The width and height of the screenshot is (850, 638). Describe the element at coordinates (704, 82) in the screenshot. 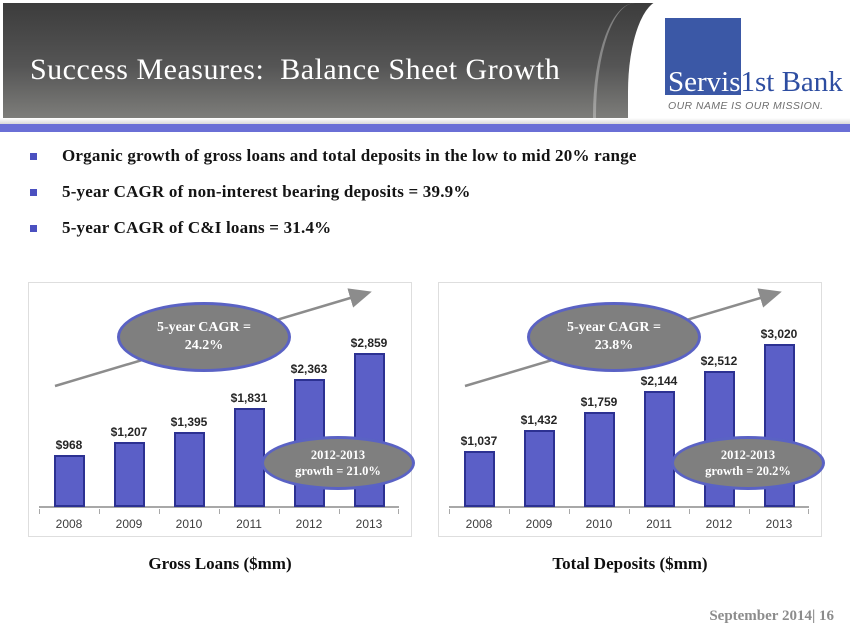

I see `logo-text-servis: Servis` at that location.